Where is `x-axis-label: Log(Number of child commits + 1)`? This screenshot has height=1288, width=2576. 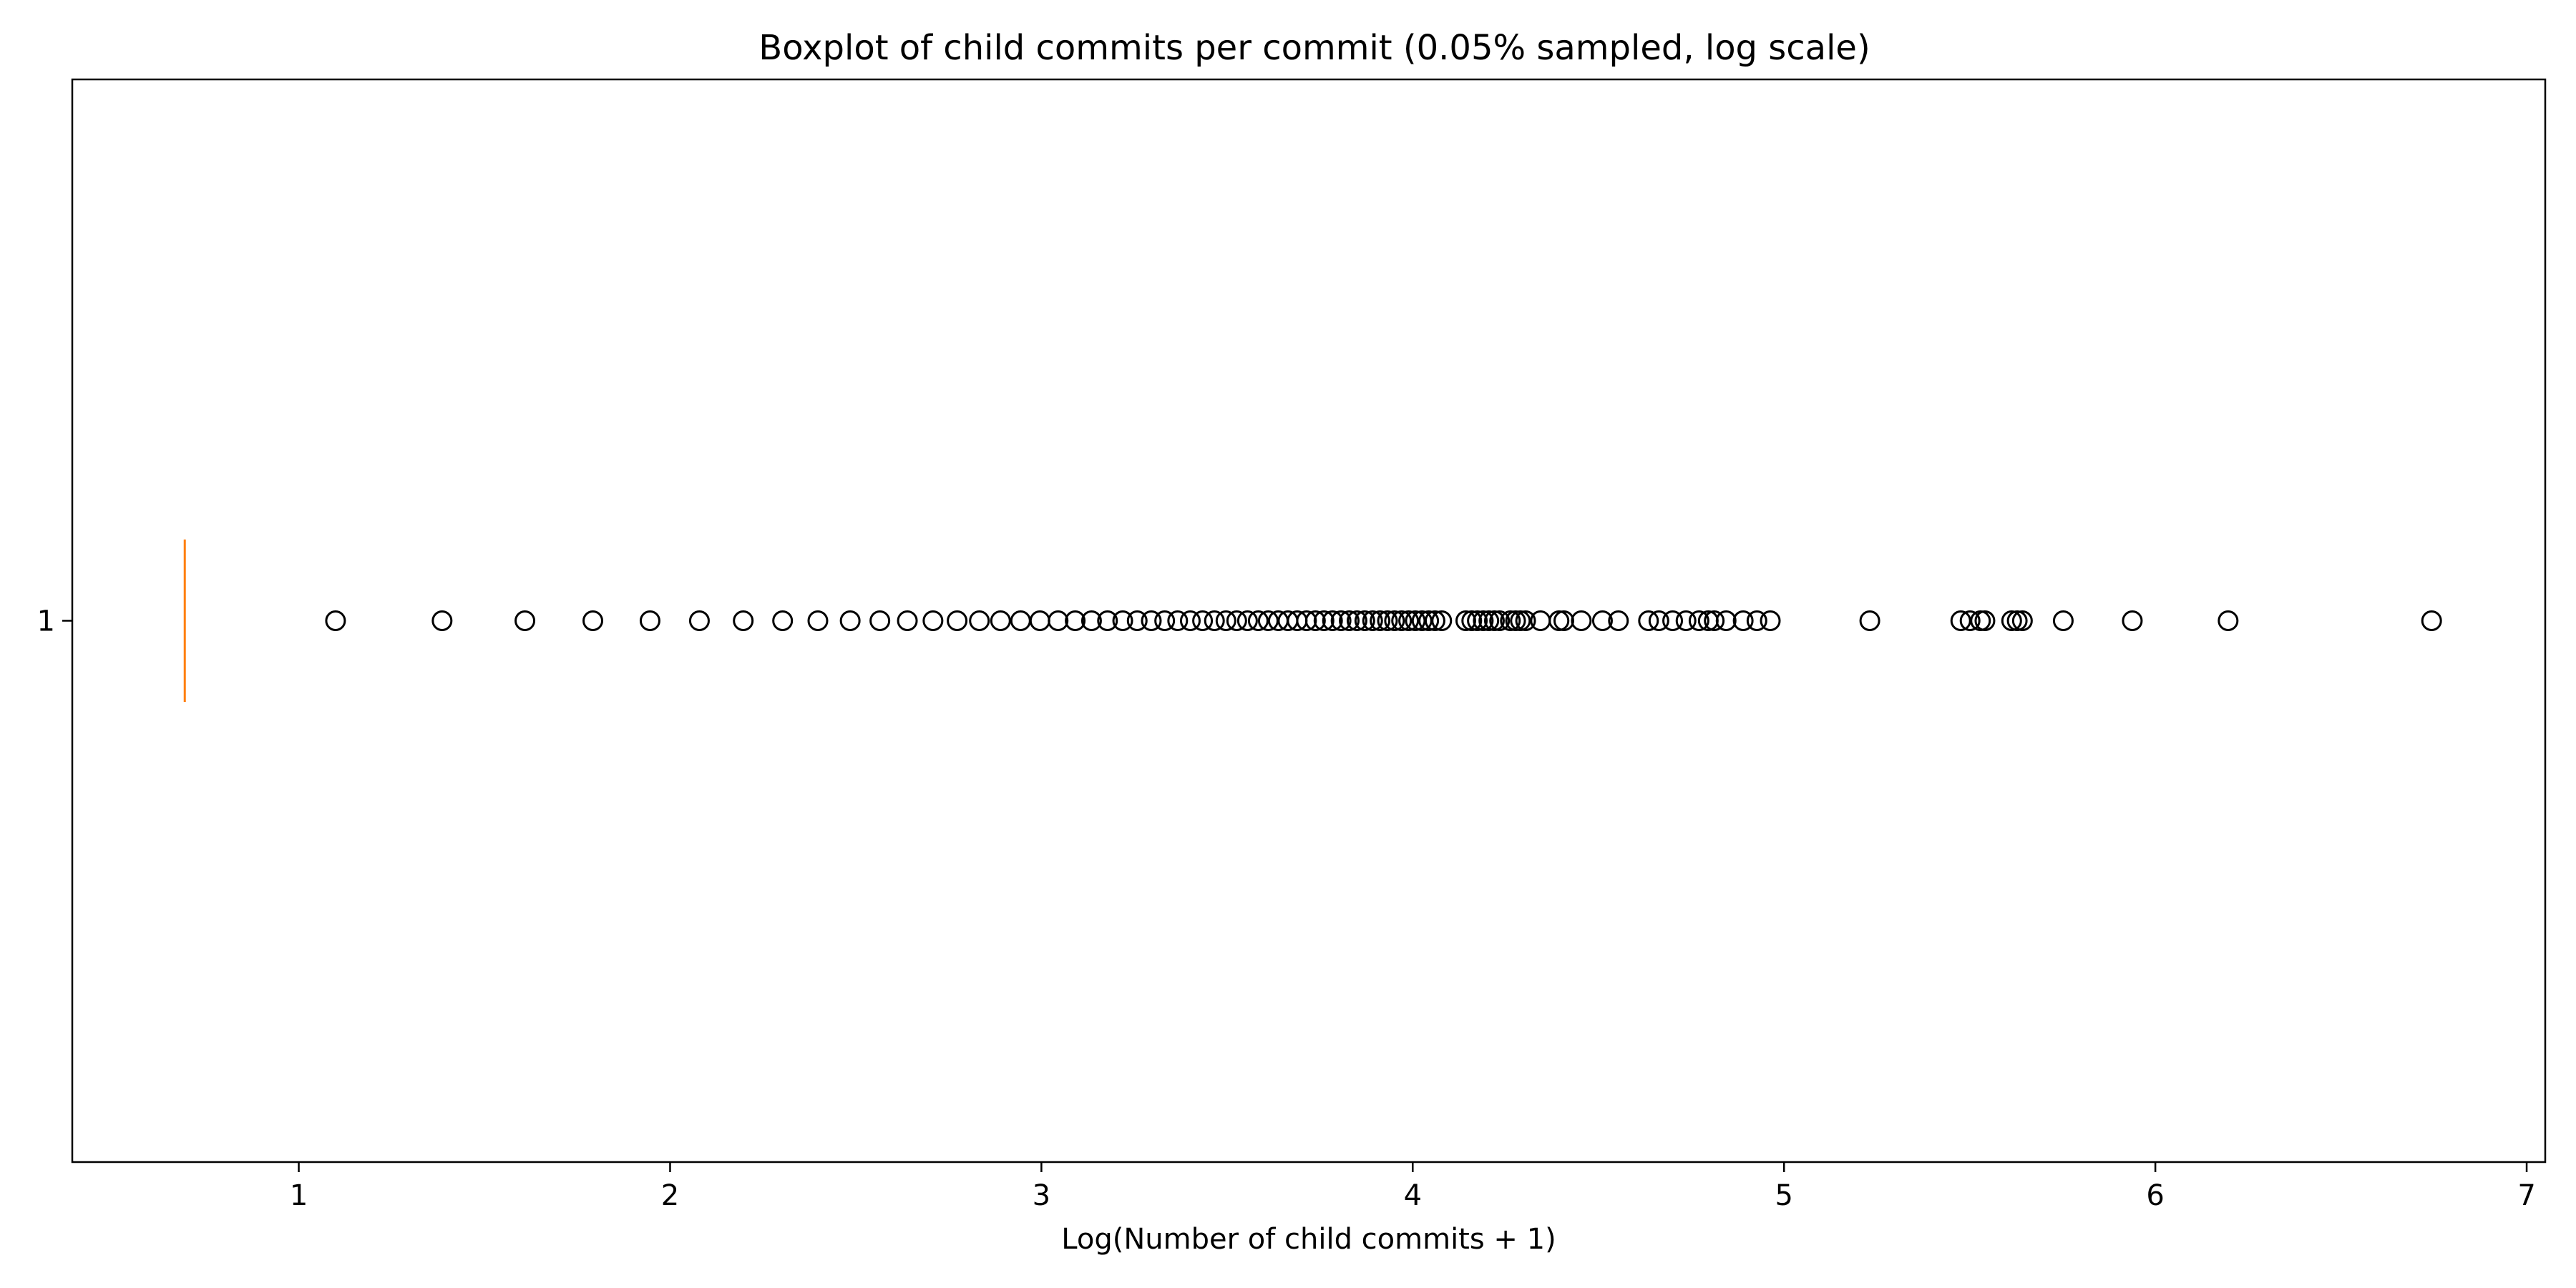
x-axis-label: Log(Number of child commits + 1) is located at coordinates (1308, 1239).